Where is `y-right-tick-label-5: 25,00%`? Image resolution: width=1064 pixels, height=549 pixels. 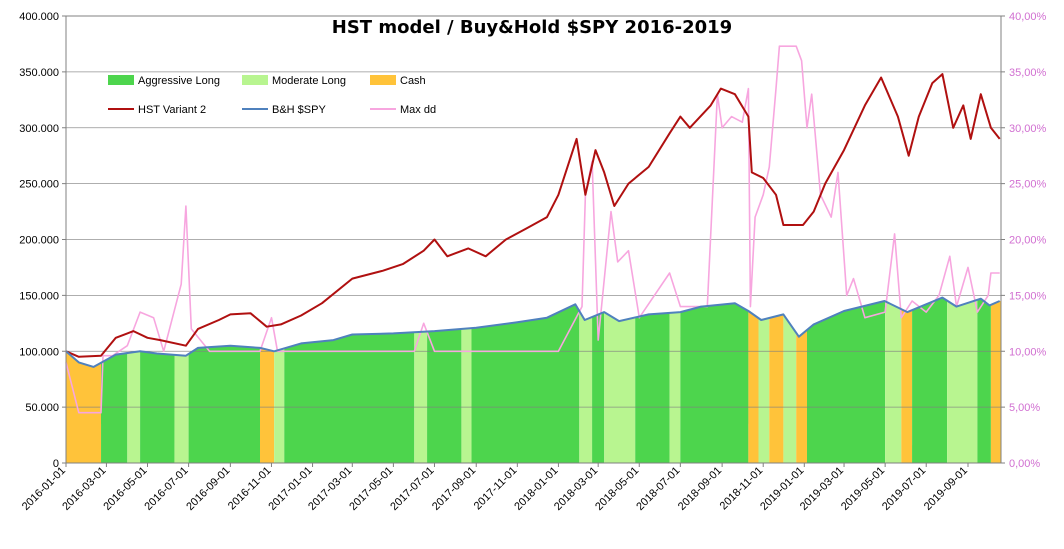
y-right-tick-label-5: 25,00% is located at coordinates (1028, 185).